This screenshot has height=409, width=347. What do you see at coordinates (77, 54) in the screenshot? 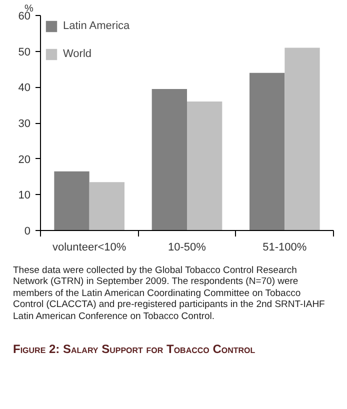
I see `legend-label: World` at bounding box center [77, 54].